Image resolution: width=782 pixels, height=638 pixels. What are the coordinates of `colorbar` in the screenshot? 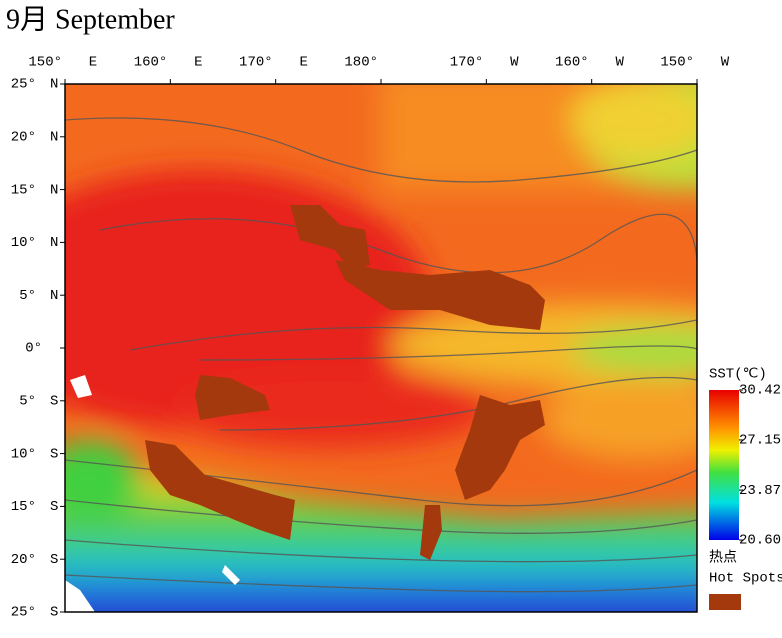 It's located at (724, 465).